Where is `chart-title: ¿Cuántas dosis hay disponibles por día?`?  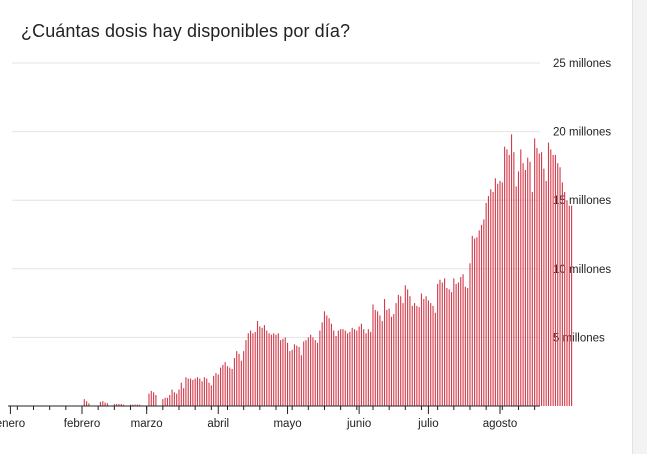
chart-title: ¿Cuántas dosis hay disponibles por día? is located at coordinates (186, 31).